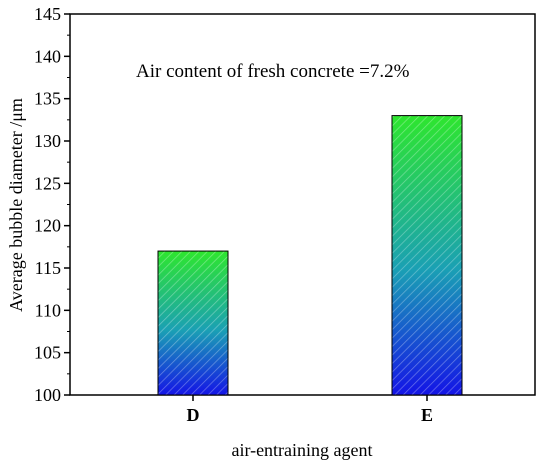 This screenshot has width=550, height=464. I want to click on bar-e, so click(427, 255).